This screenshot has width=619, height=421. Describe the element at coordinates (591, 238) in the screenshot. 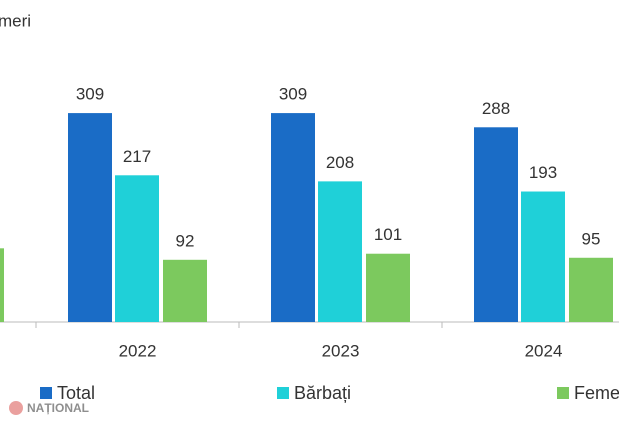

I see `value-label: 95` at that location.